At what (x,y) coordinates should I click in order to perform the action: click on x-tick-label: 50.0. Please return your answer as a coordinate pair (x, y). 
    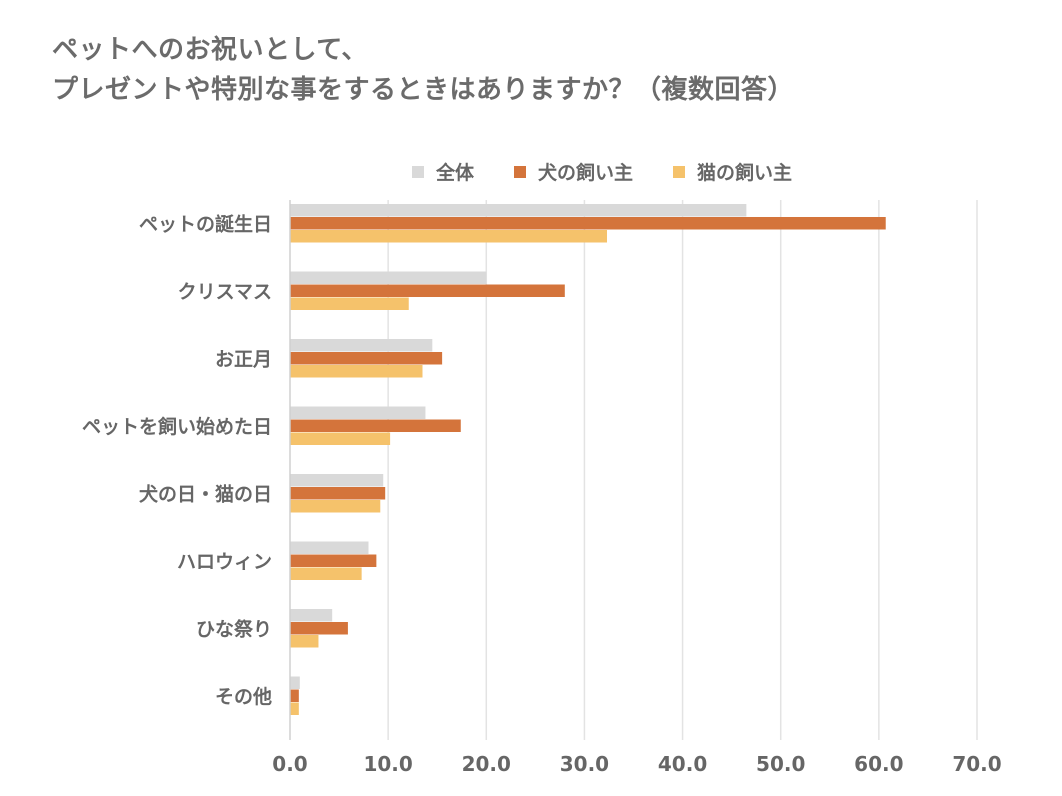
    Looking at the image, I should click on (780, 764).